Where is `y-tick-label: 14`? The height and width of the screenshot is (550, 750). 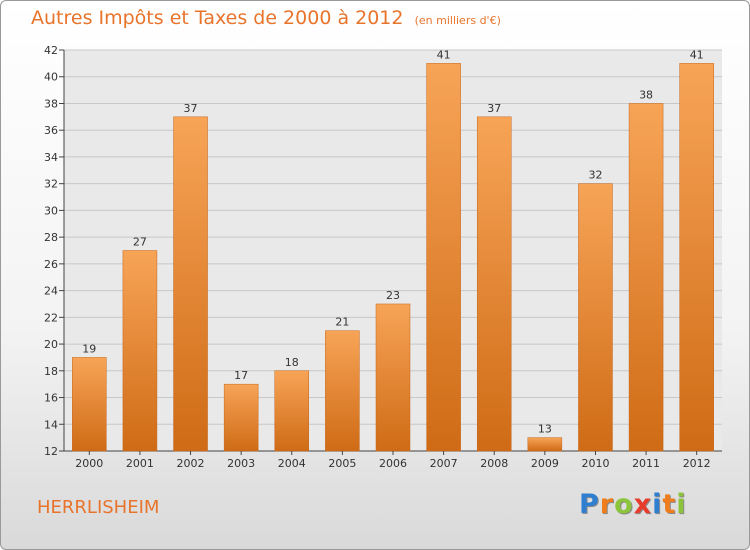
y-tick-label: 14 is located at coordinates (51, 424).